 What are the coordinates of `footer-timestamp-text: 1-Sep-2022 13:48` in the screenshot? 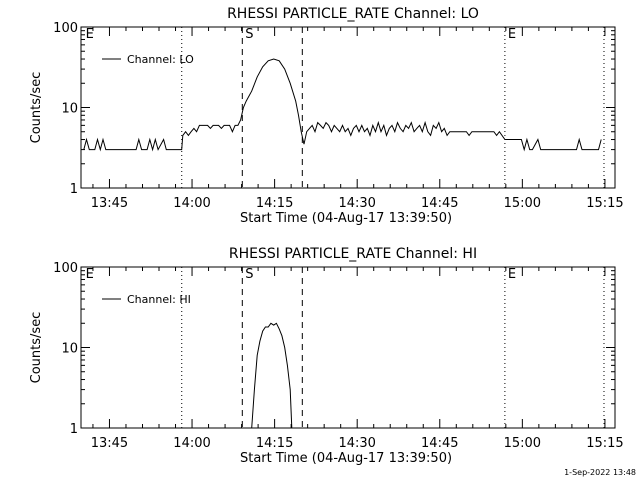 It's located at (600, 472).